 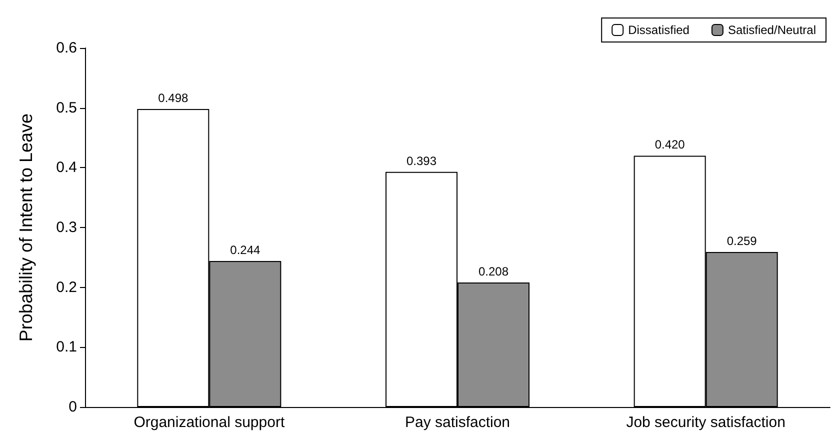 I want to click on x-tick-label: Pay satisfaction, so click(x=457, y=422).